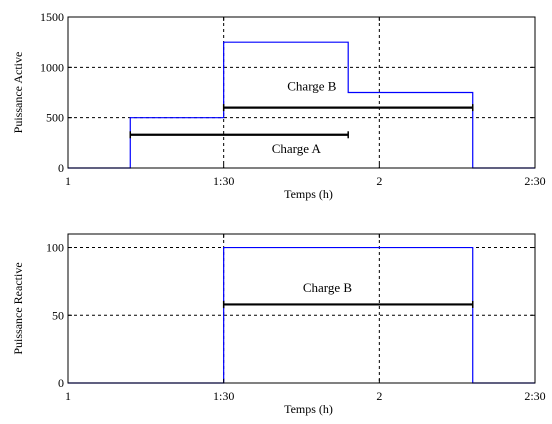 Image resolution: width=552 pixels, height=424 pixels. I want to click on chart-1-x-tick-label-1: 1:30, so click(223, 396).